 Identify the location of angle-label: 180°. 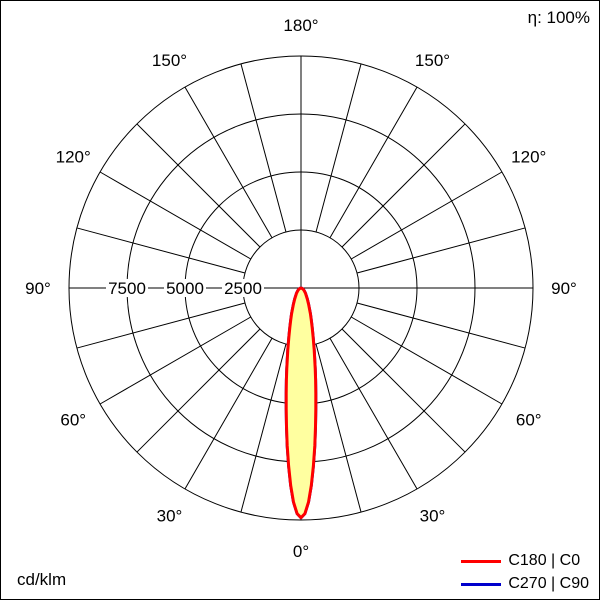
(300, 25).